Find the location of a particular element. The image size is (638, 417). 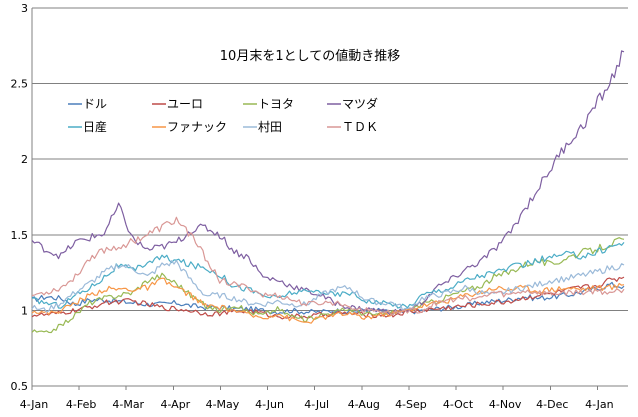

legend-label-5: ファナック is located at coordinates (197, 127).